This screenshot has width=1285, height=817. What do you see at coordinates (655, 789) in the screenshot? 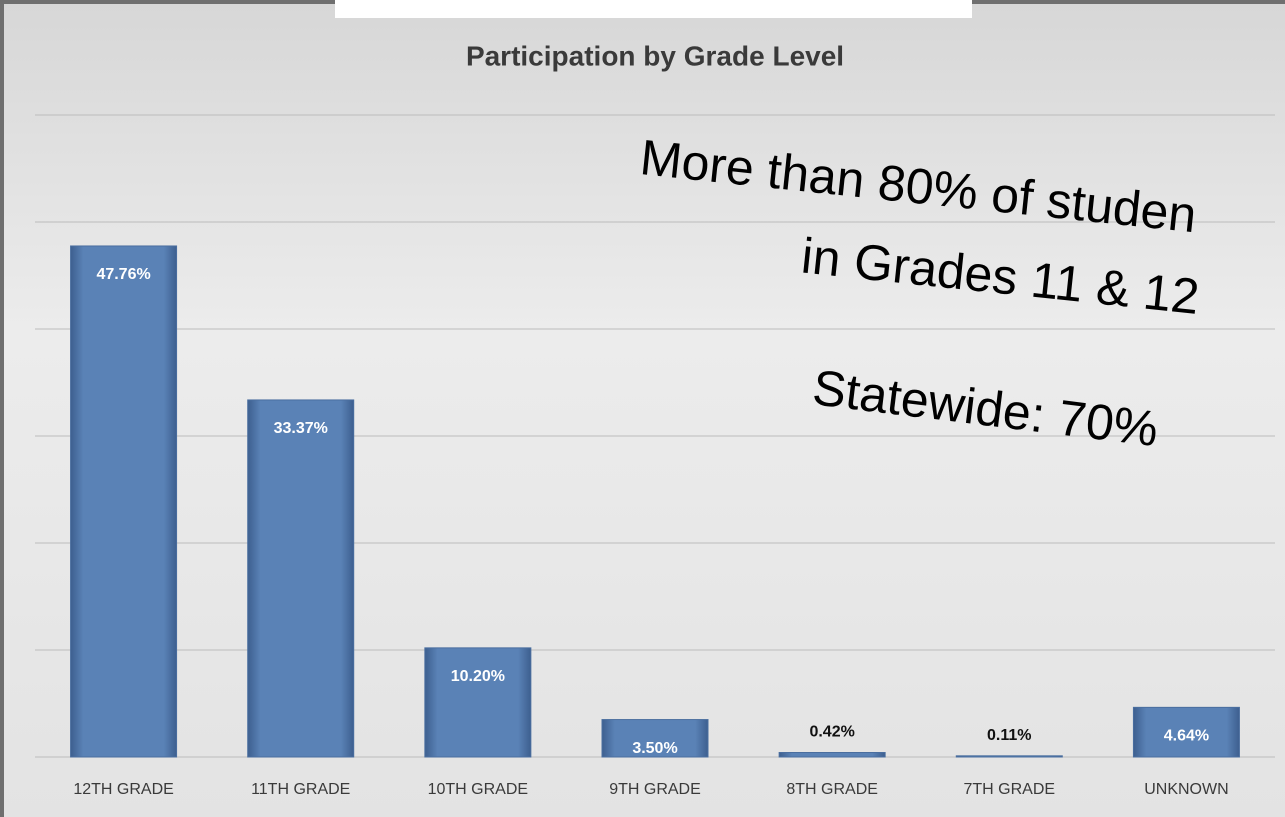
I see `x-tick-label: 9TH GRADE` at bounding box center [655, 789].